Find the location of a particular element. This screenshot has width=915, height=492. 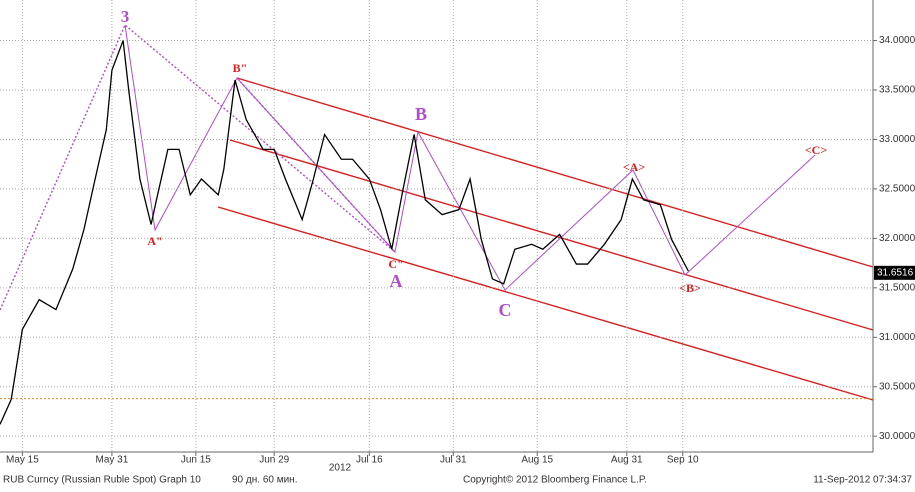

last-value-box is located at coordinates (894, 272).